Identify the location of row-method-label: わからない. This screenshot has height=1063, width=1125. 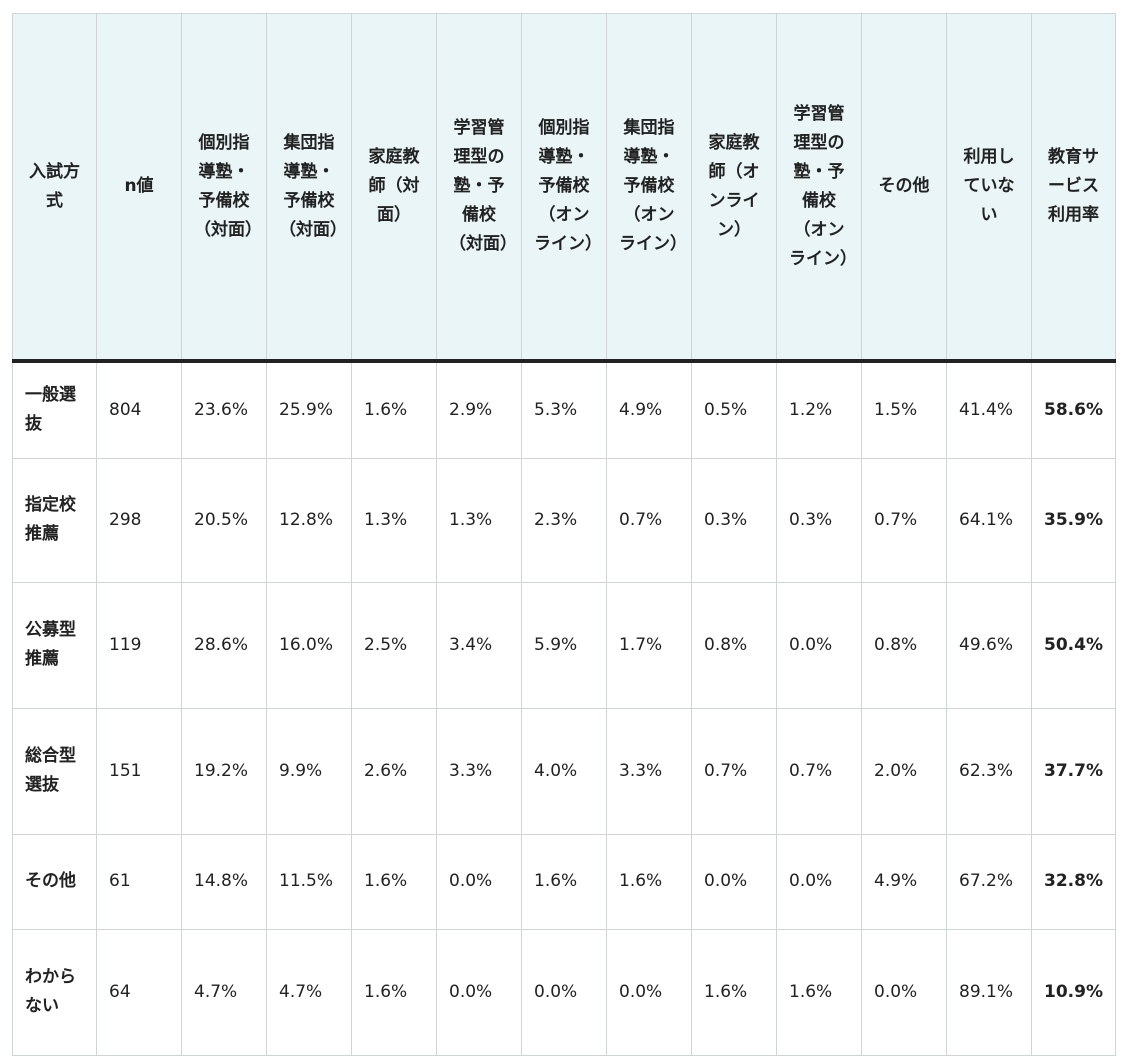
(54, 992).